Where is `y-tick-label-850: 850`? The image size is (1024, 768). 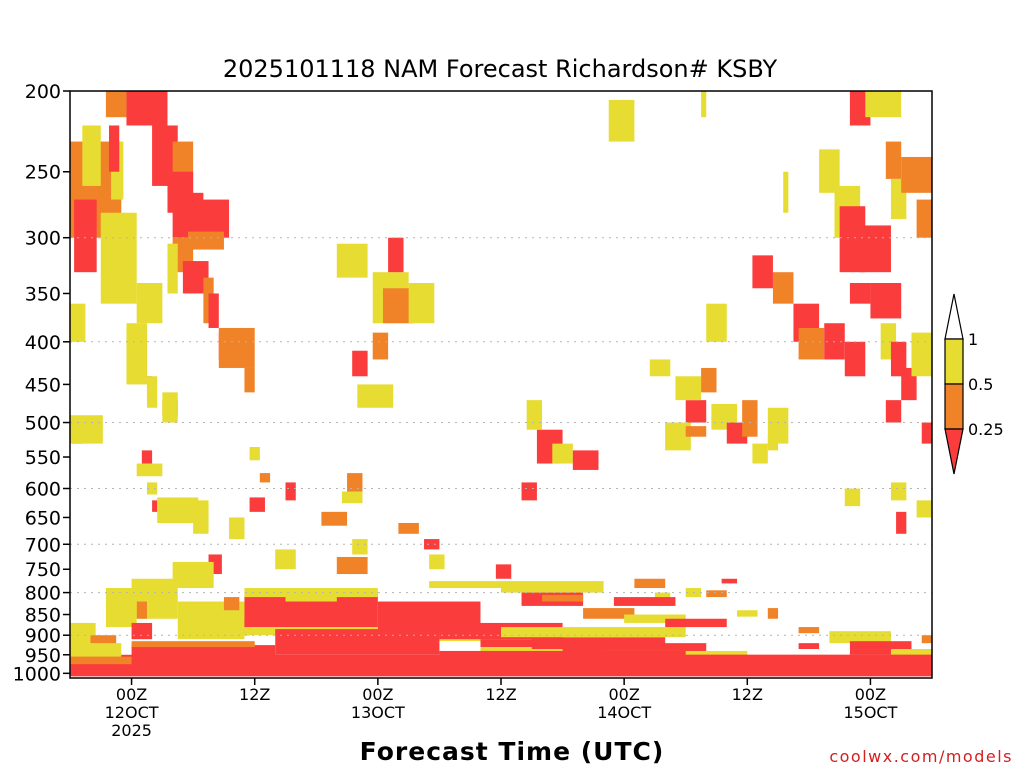
y-tick-label-850: 850 is located at coordinates (43, 616).